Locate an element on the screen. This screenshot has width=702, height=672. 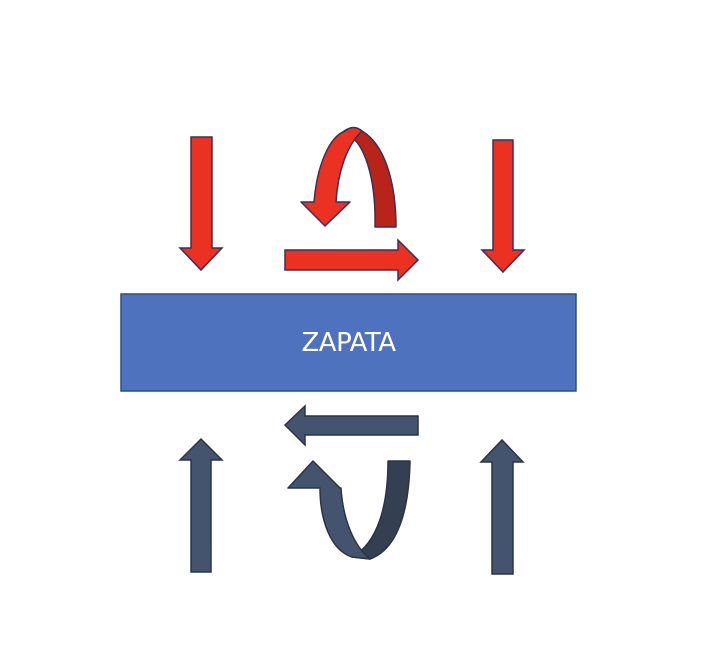
right-arrow-icon is located at coordinates (352, 260).